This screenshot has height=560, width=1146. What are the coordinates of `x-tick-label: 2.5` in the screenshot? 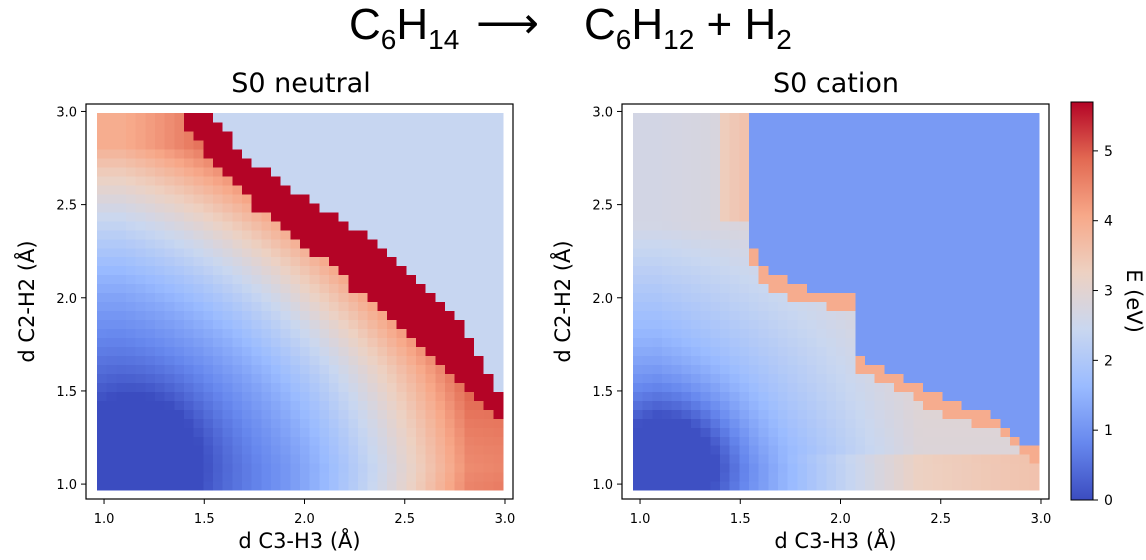 It's located at (404, 519).